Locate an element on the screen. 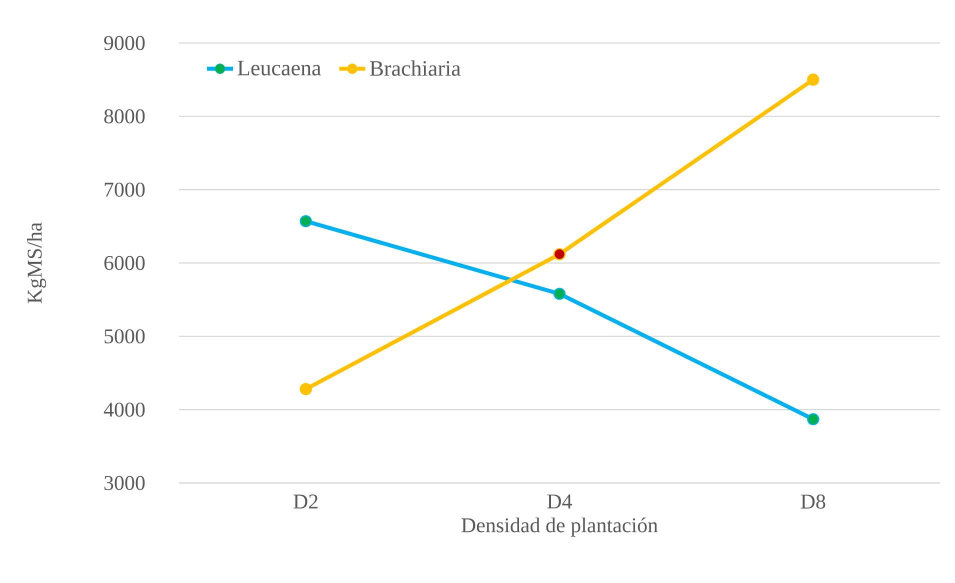  legend-label: Leucaena is located at coordinates (280, 68).